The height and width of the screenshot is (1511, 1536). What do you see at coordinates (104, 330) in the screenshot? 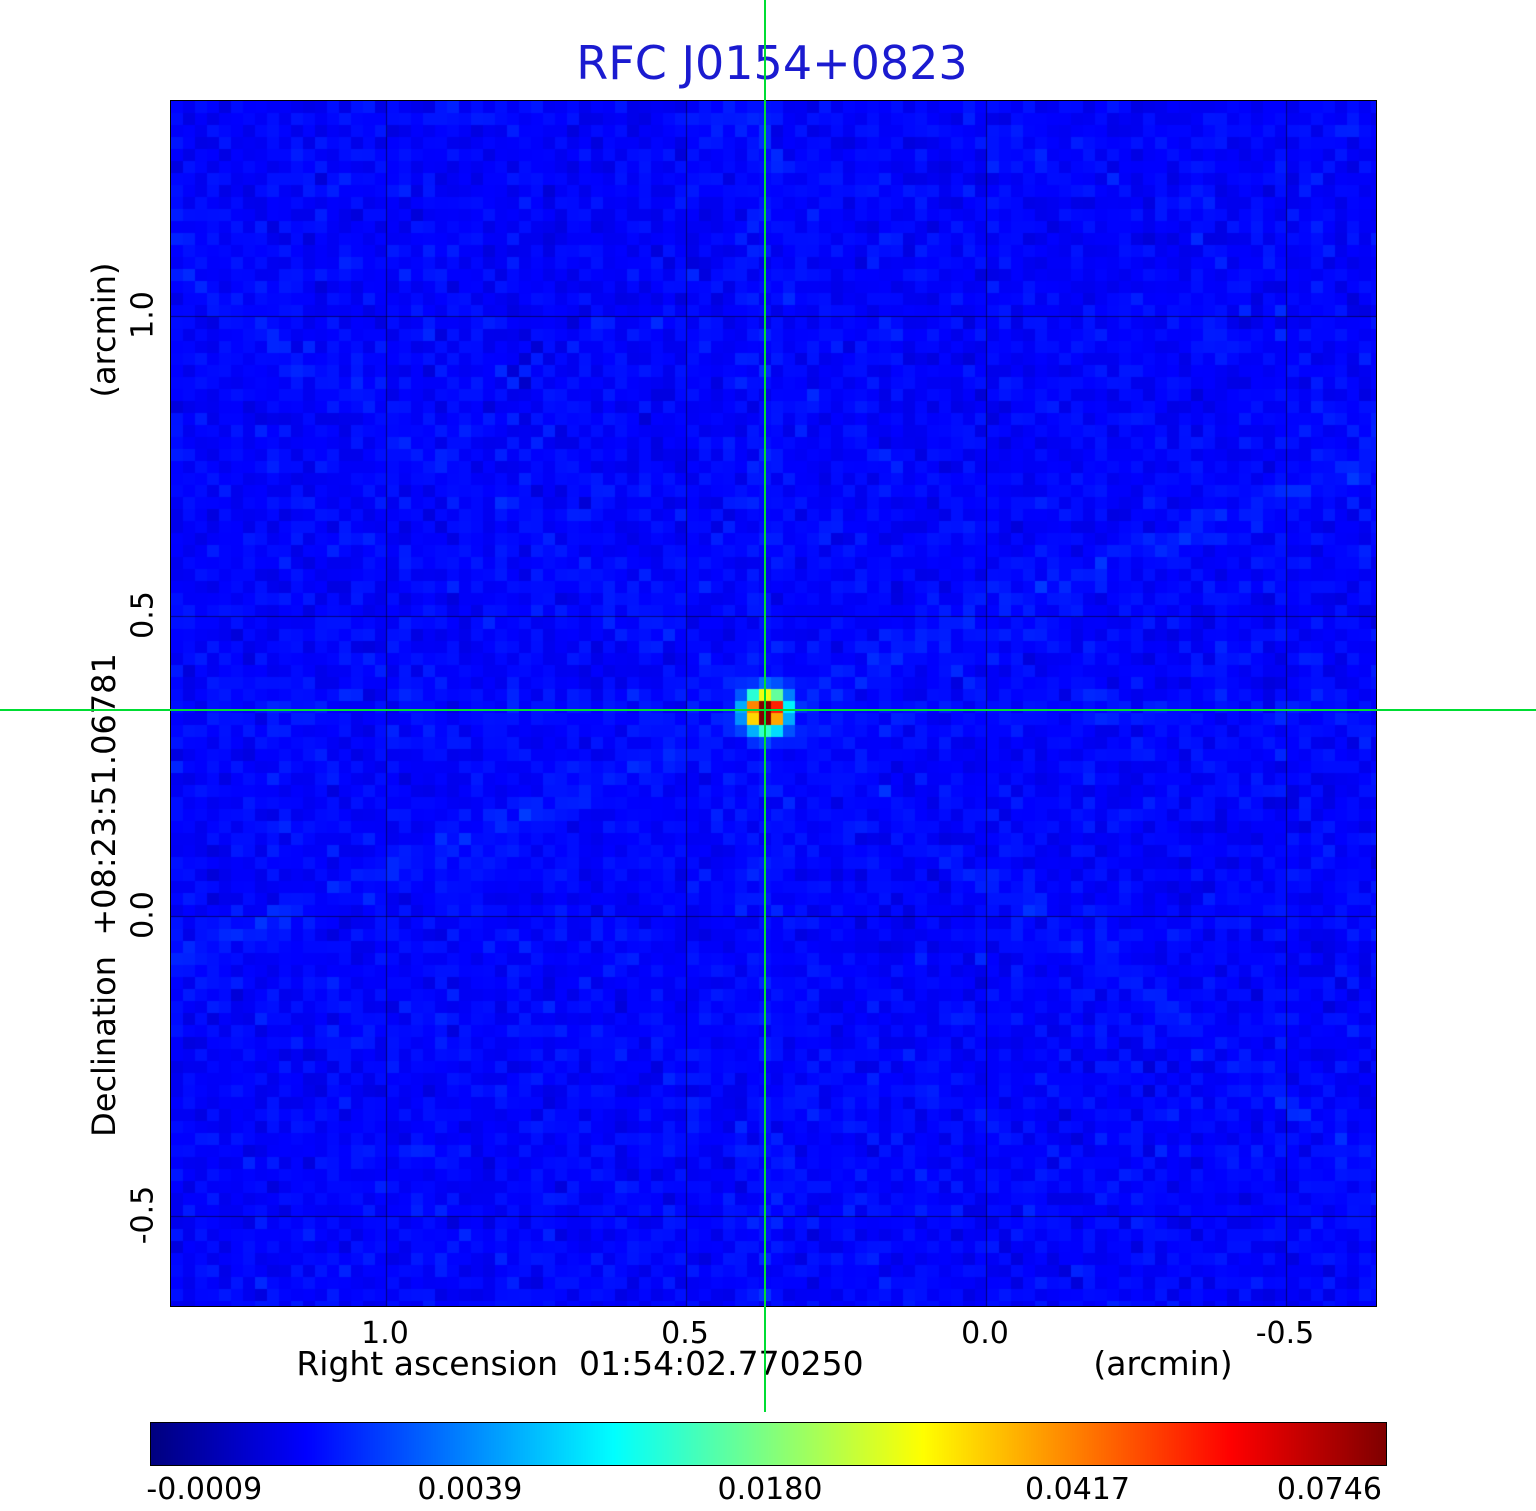
I see `y-axis-unit-label: (arcmin)` at bounding box center [104, 330].